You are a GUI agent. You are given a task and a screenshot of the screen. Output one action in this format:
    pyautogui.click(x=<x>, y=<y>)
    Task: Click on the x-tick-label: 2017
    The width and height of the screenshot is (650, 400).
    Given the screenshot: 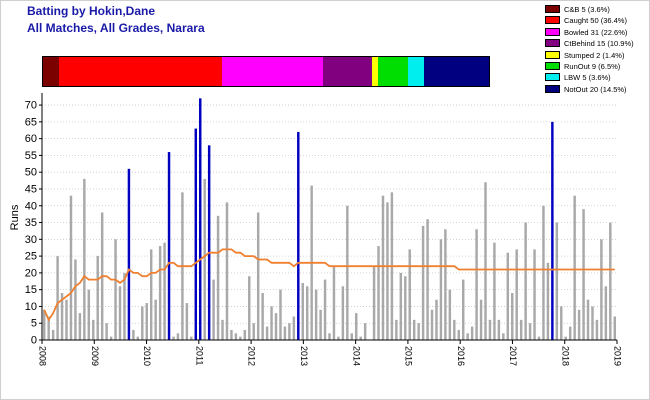 What is the action you would take?
    pyautogui.click(x=513, y=356)
    